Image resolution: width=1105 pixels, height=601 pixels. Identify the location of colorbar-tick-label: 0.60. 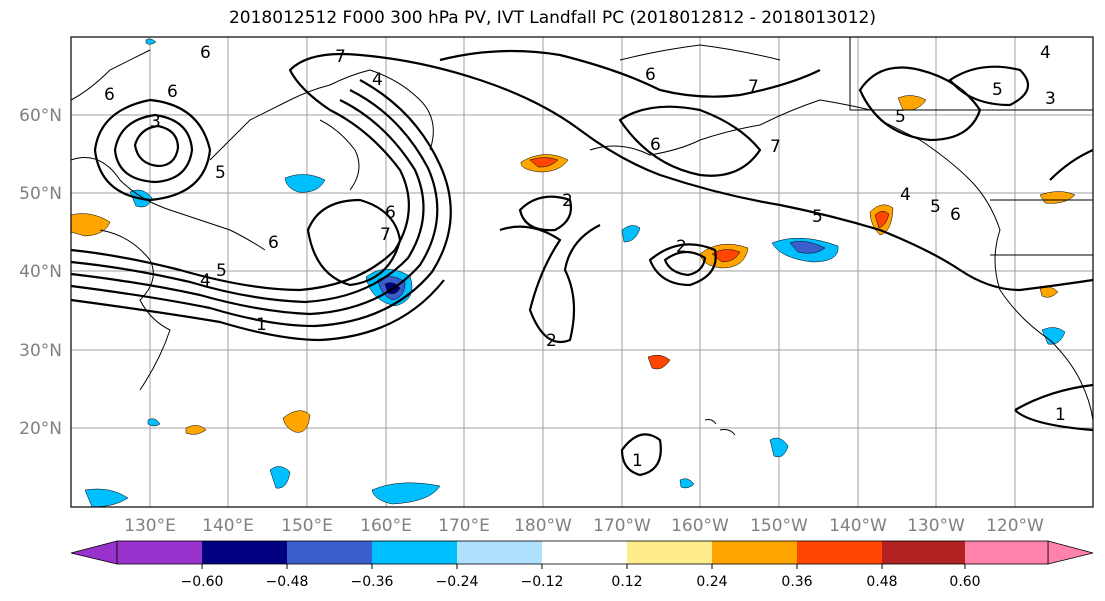
(964, 582).